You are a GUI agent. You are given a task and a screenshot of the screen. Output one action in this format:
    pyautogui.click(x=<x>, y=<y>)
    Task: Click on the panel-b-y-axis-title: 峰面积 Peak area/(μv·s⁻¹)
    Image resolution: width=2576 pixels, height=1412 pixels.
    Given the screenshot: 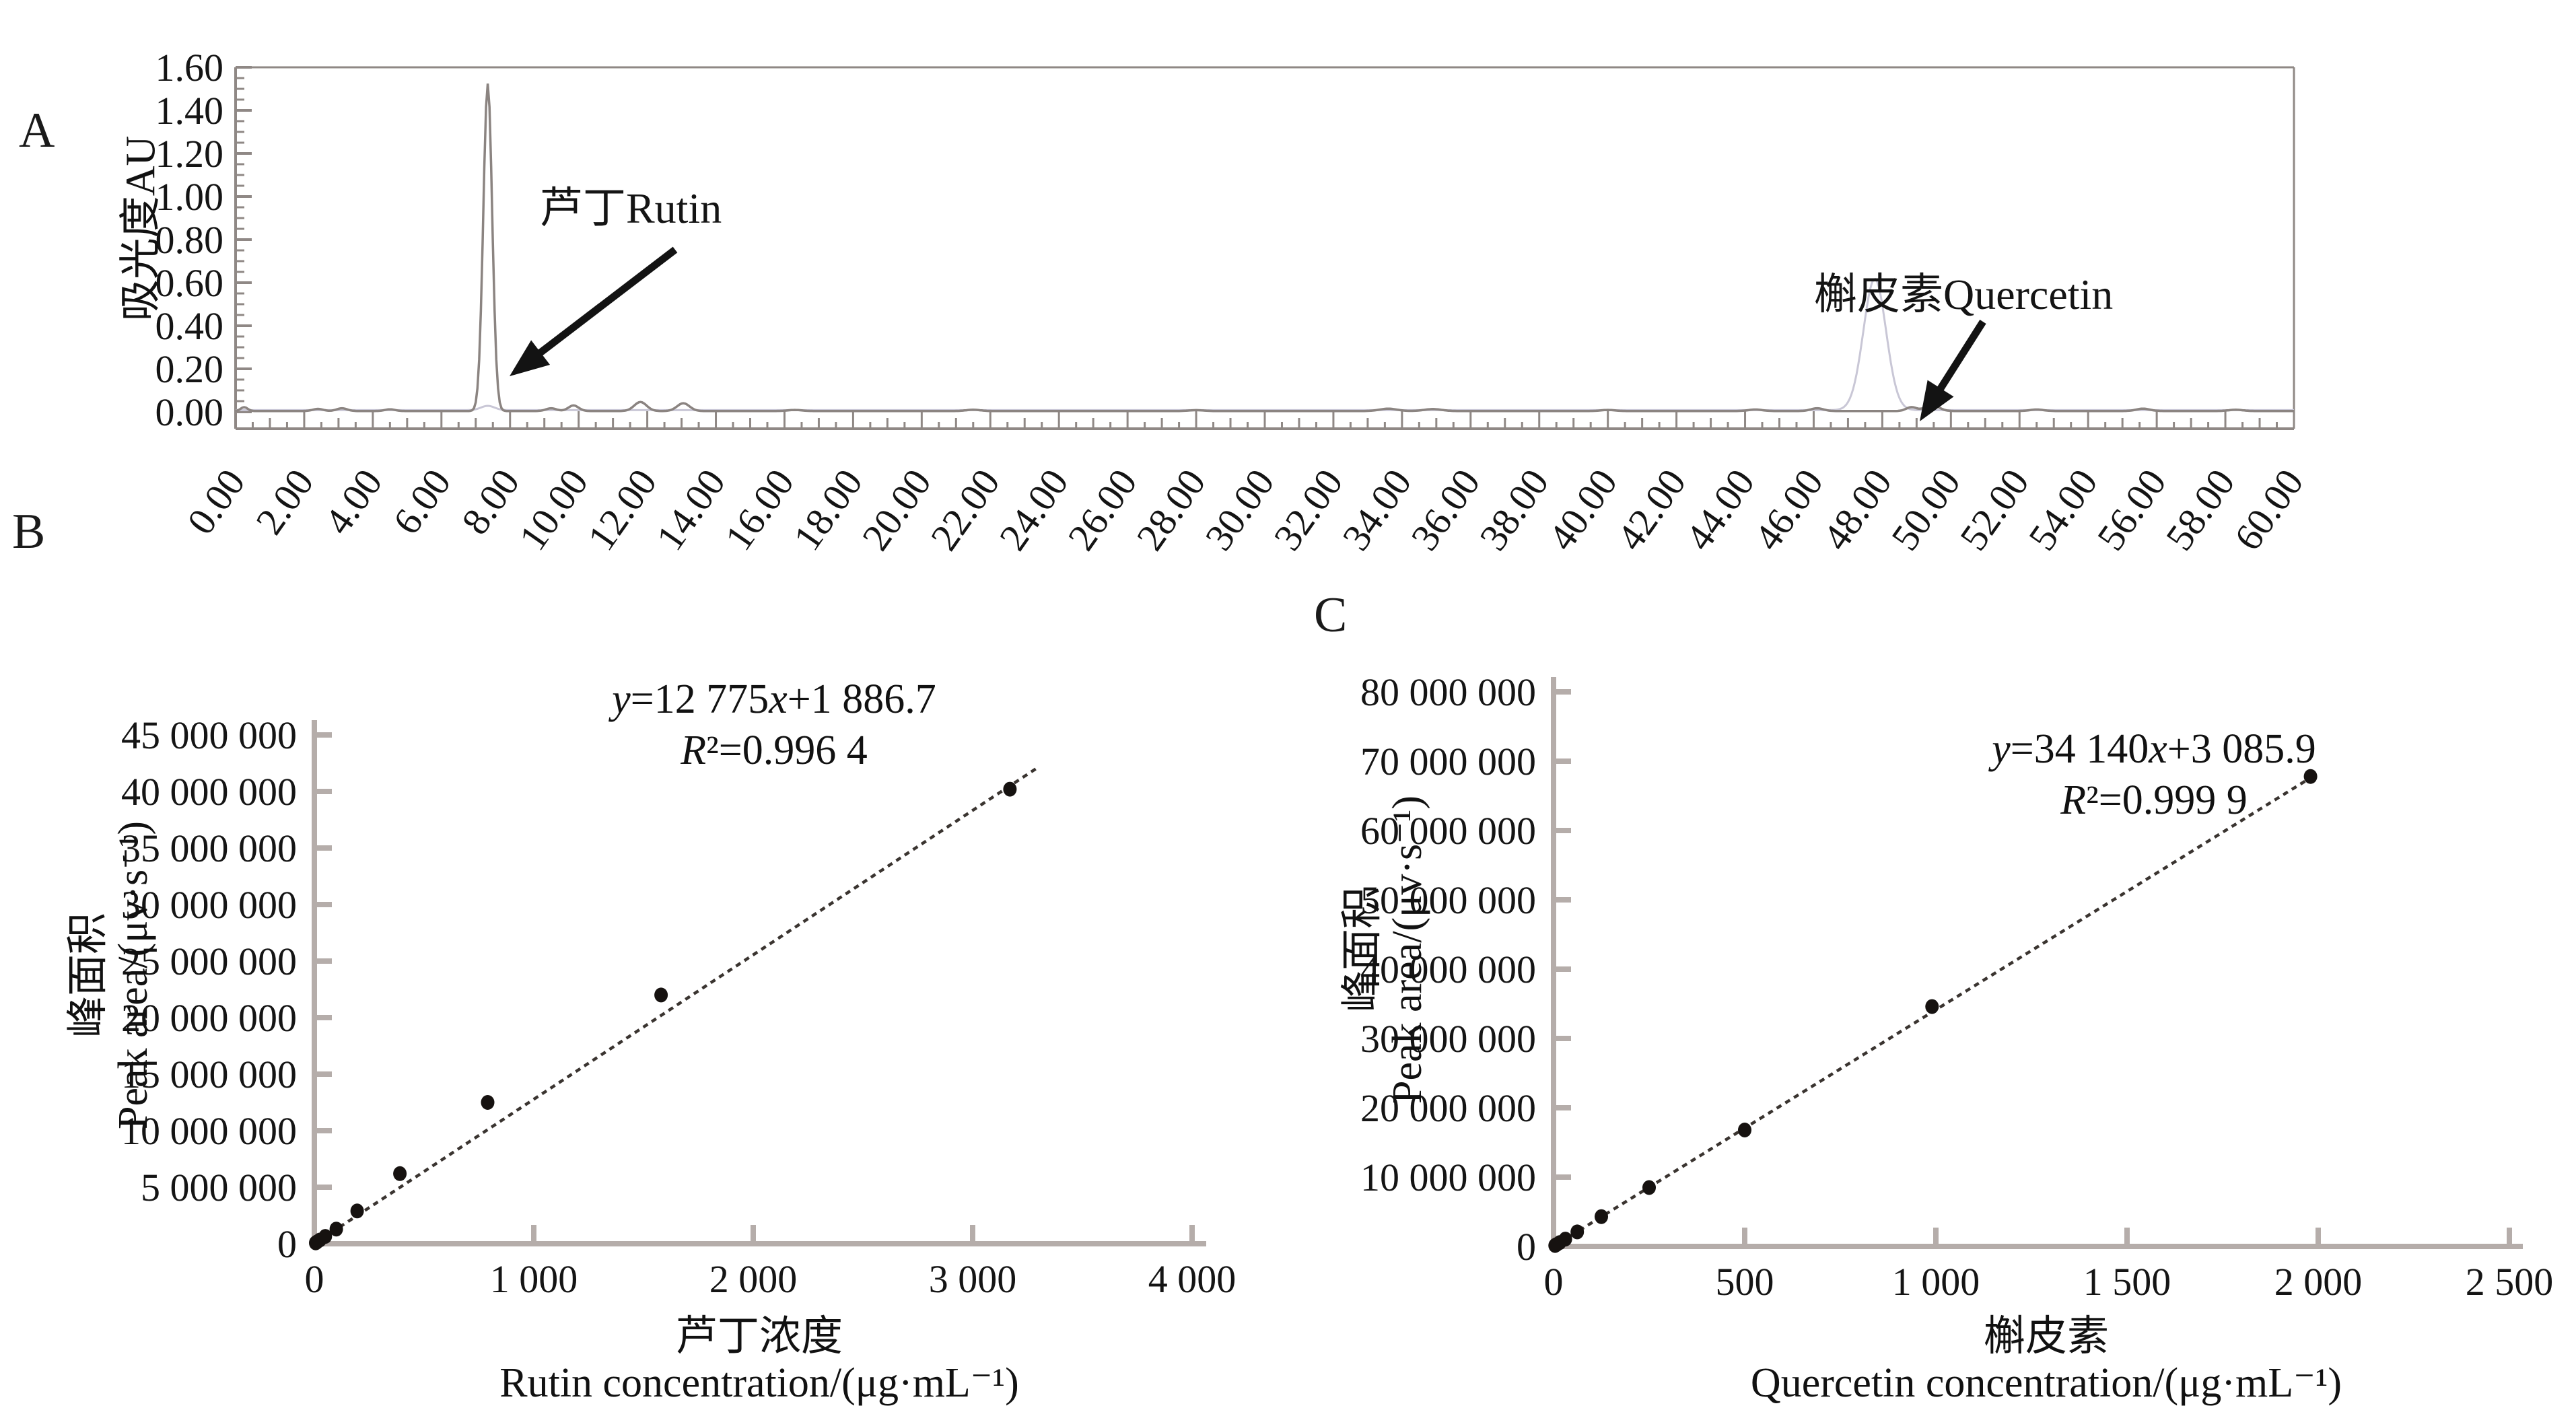 What is the action you would take?
    pyautogui.click(x=110, y=975)
    